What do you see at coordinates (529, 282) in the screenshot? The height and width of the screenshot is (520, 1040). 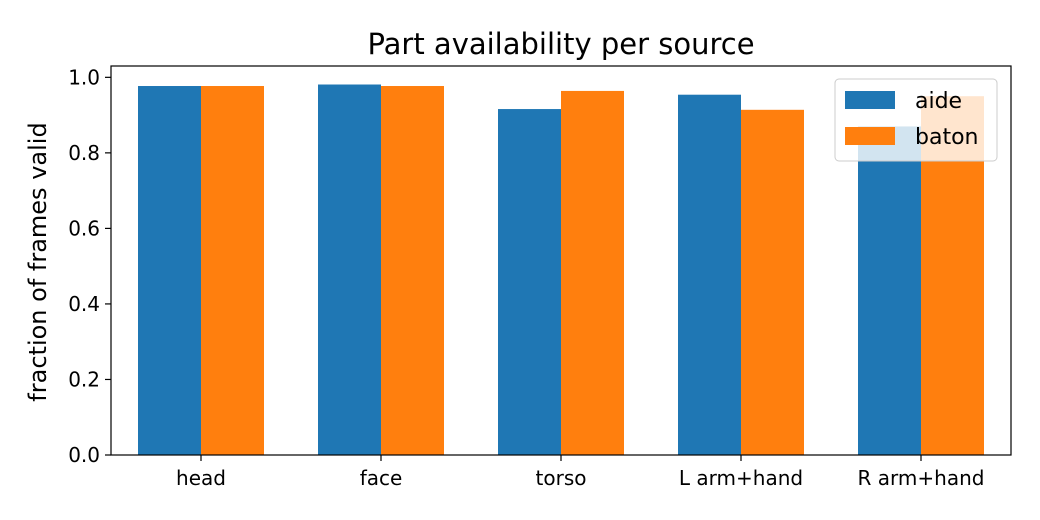 I see `bar-aide-torso` at bounding box center [529, 282].